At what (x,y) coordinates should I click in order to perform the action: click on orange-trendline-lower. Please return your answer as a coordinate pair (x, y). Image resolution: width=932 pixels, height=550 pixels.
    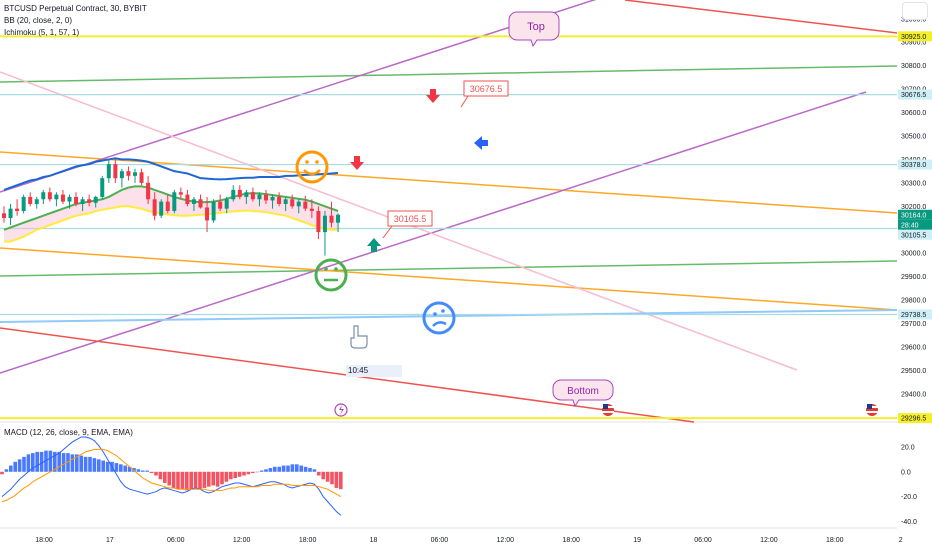
    Looking at the image, I should click on (449, 279).